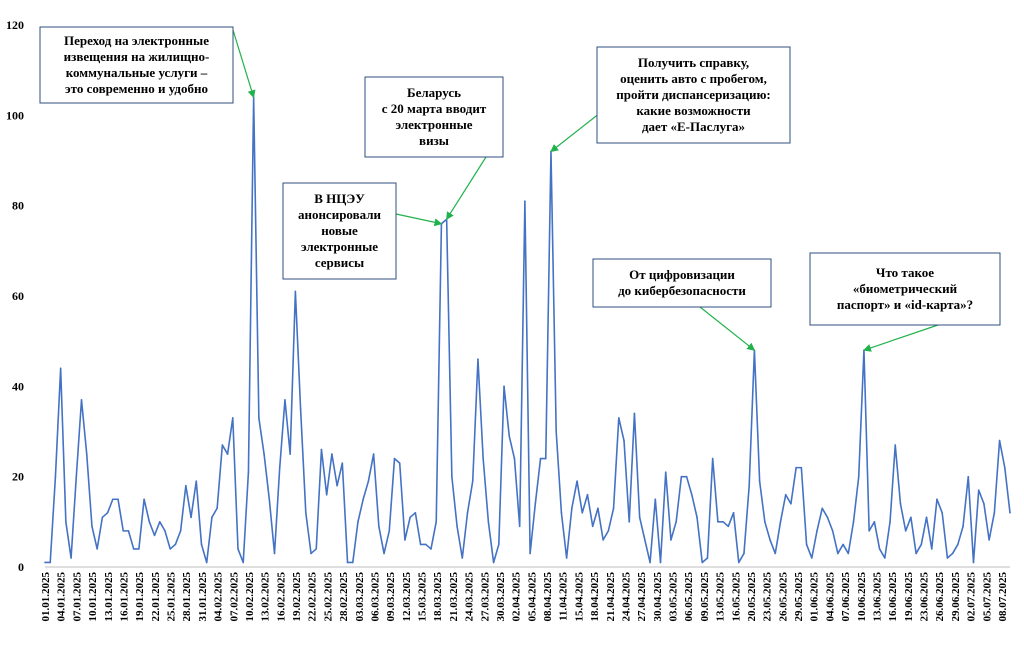 This screenshot has height=651, width=1024. I want to click on callout-text-line: новые, so click(339, 230).